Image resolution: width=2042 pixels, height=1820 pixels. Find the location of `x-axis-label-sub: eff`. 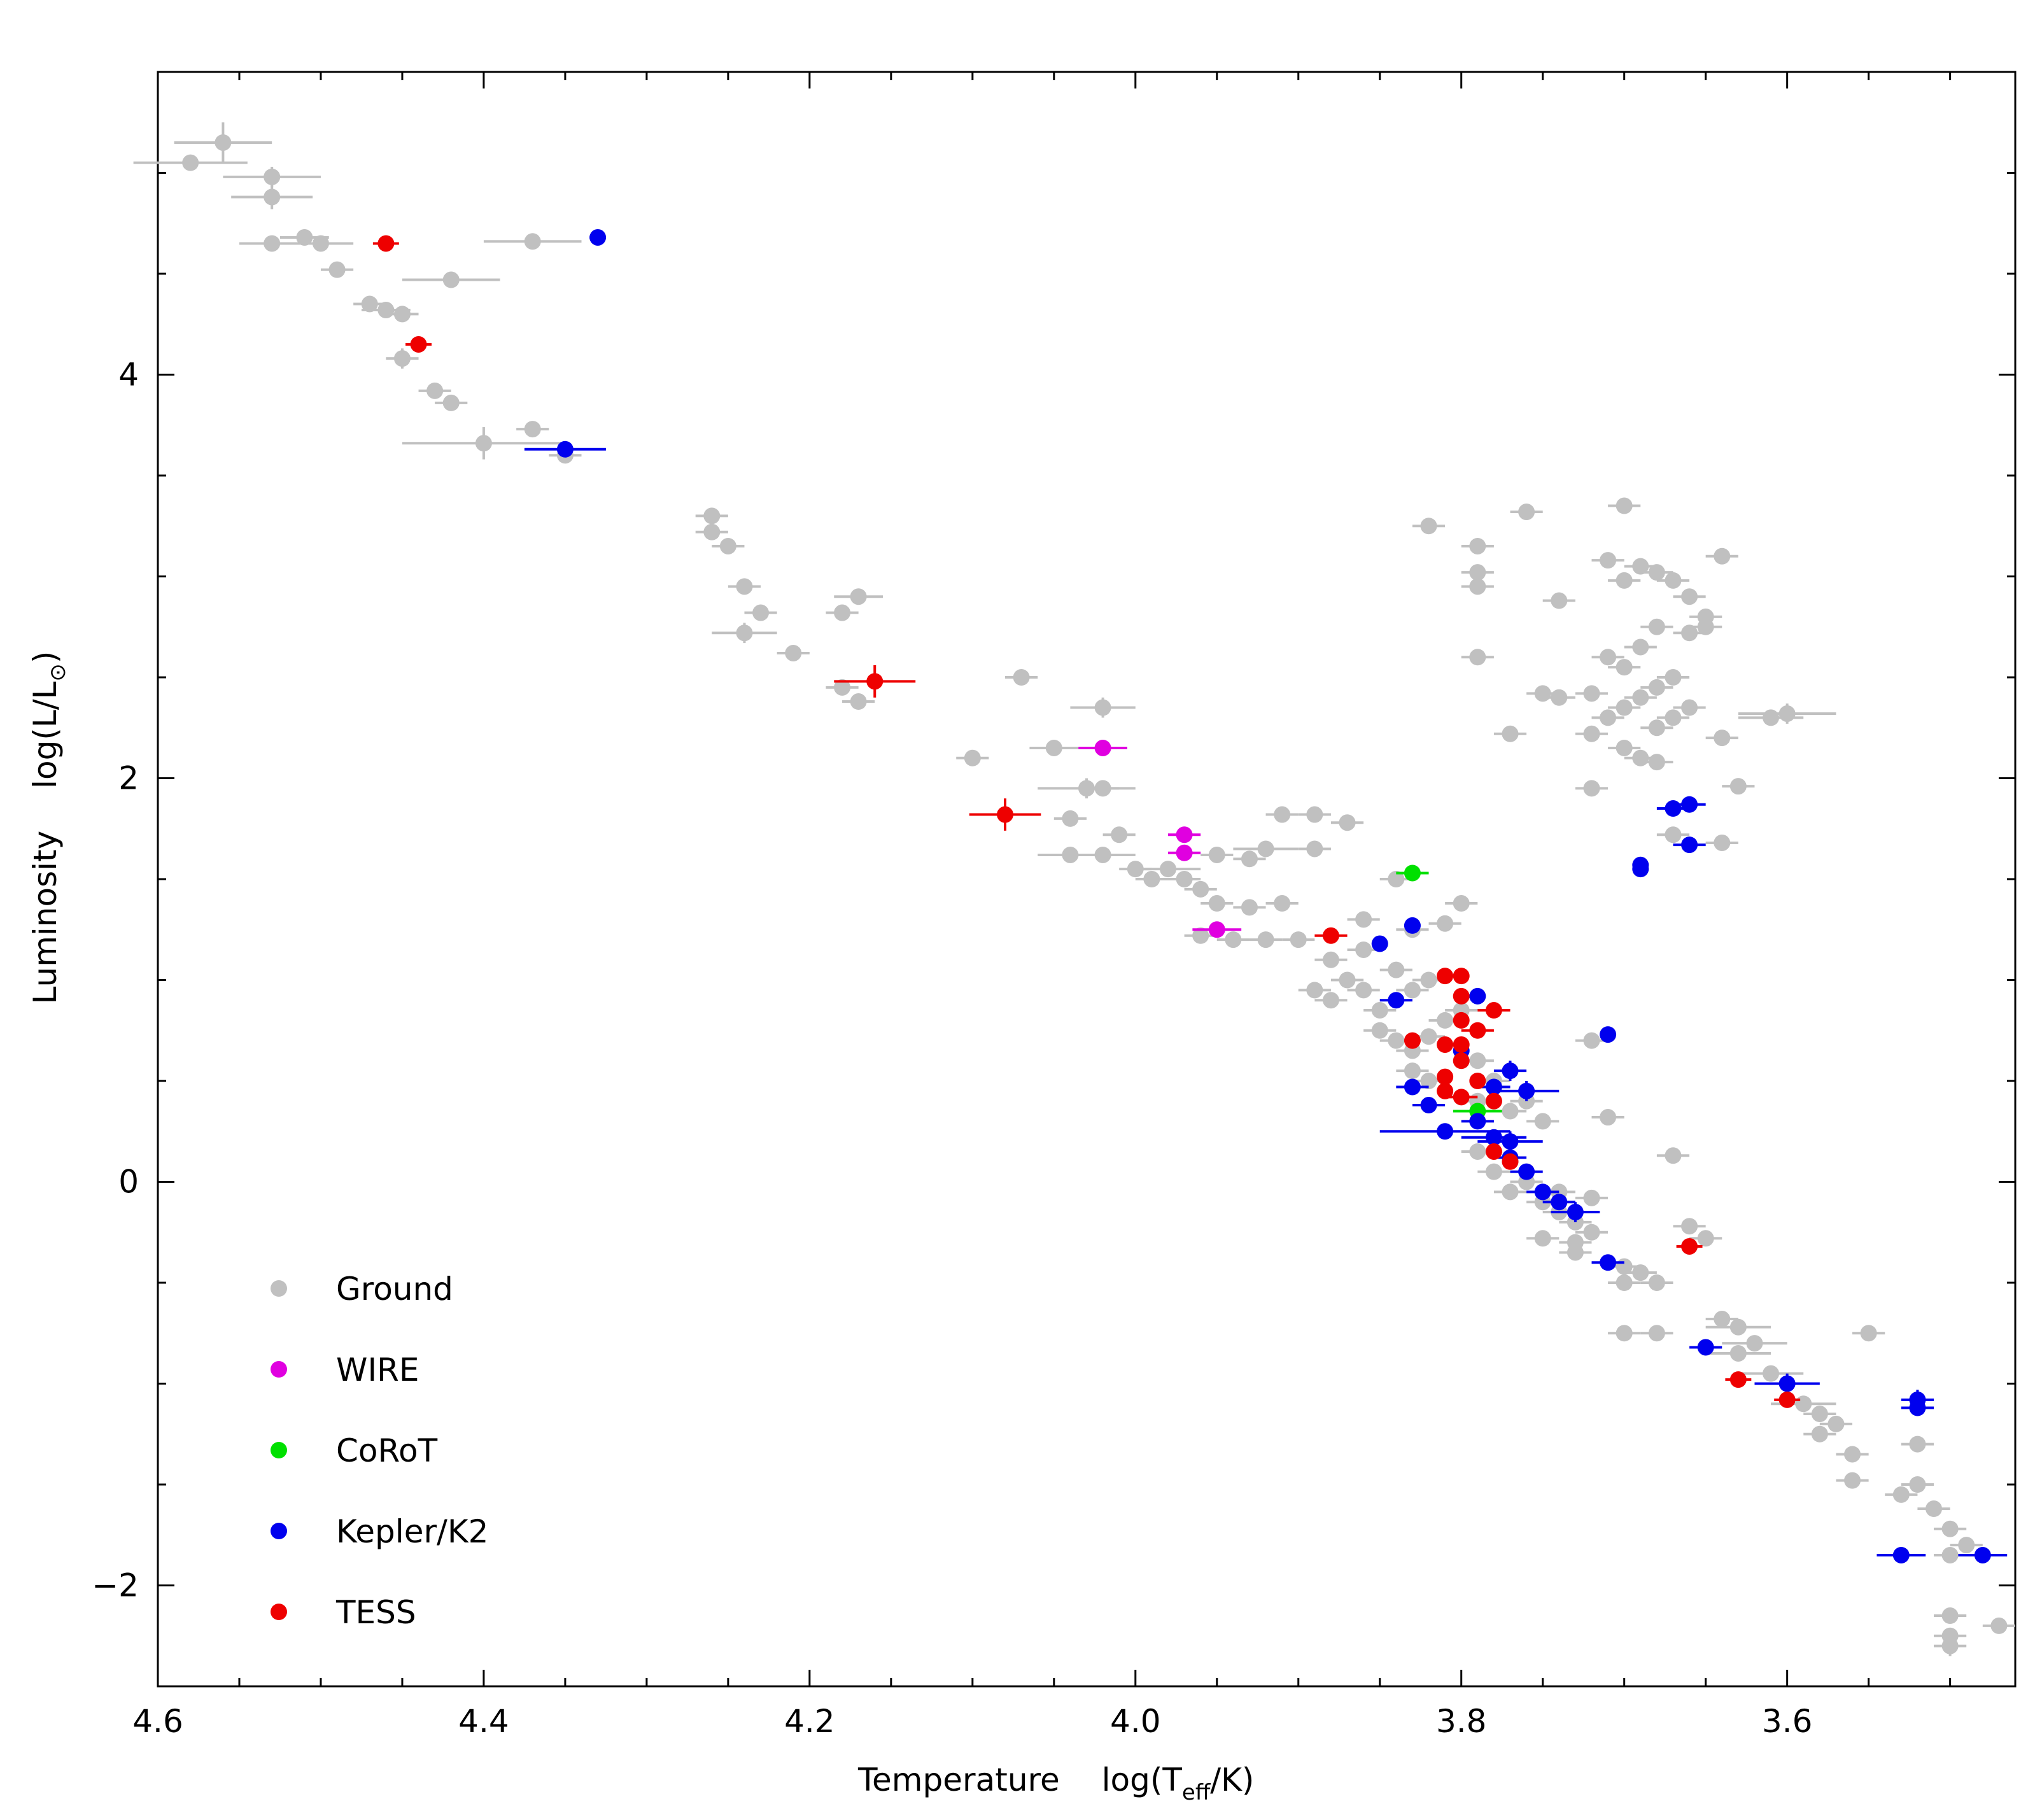

x-axis-label-sub: eff is located at coordinates (1196, 1793).